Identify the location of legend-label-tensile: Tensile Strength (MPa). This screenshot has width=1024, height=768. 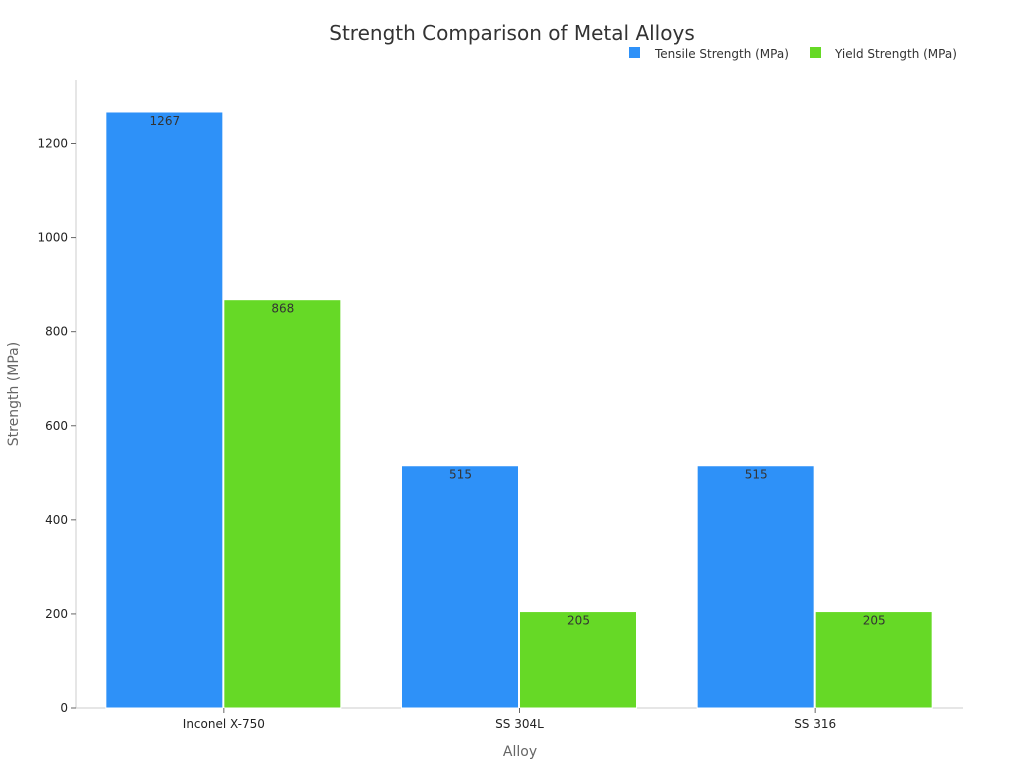
(721, 54).